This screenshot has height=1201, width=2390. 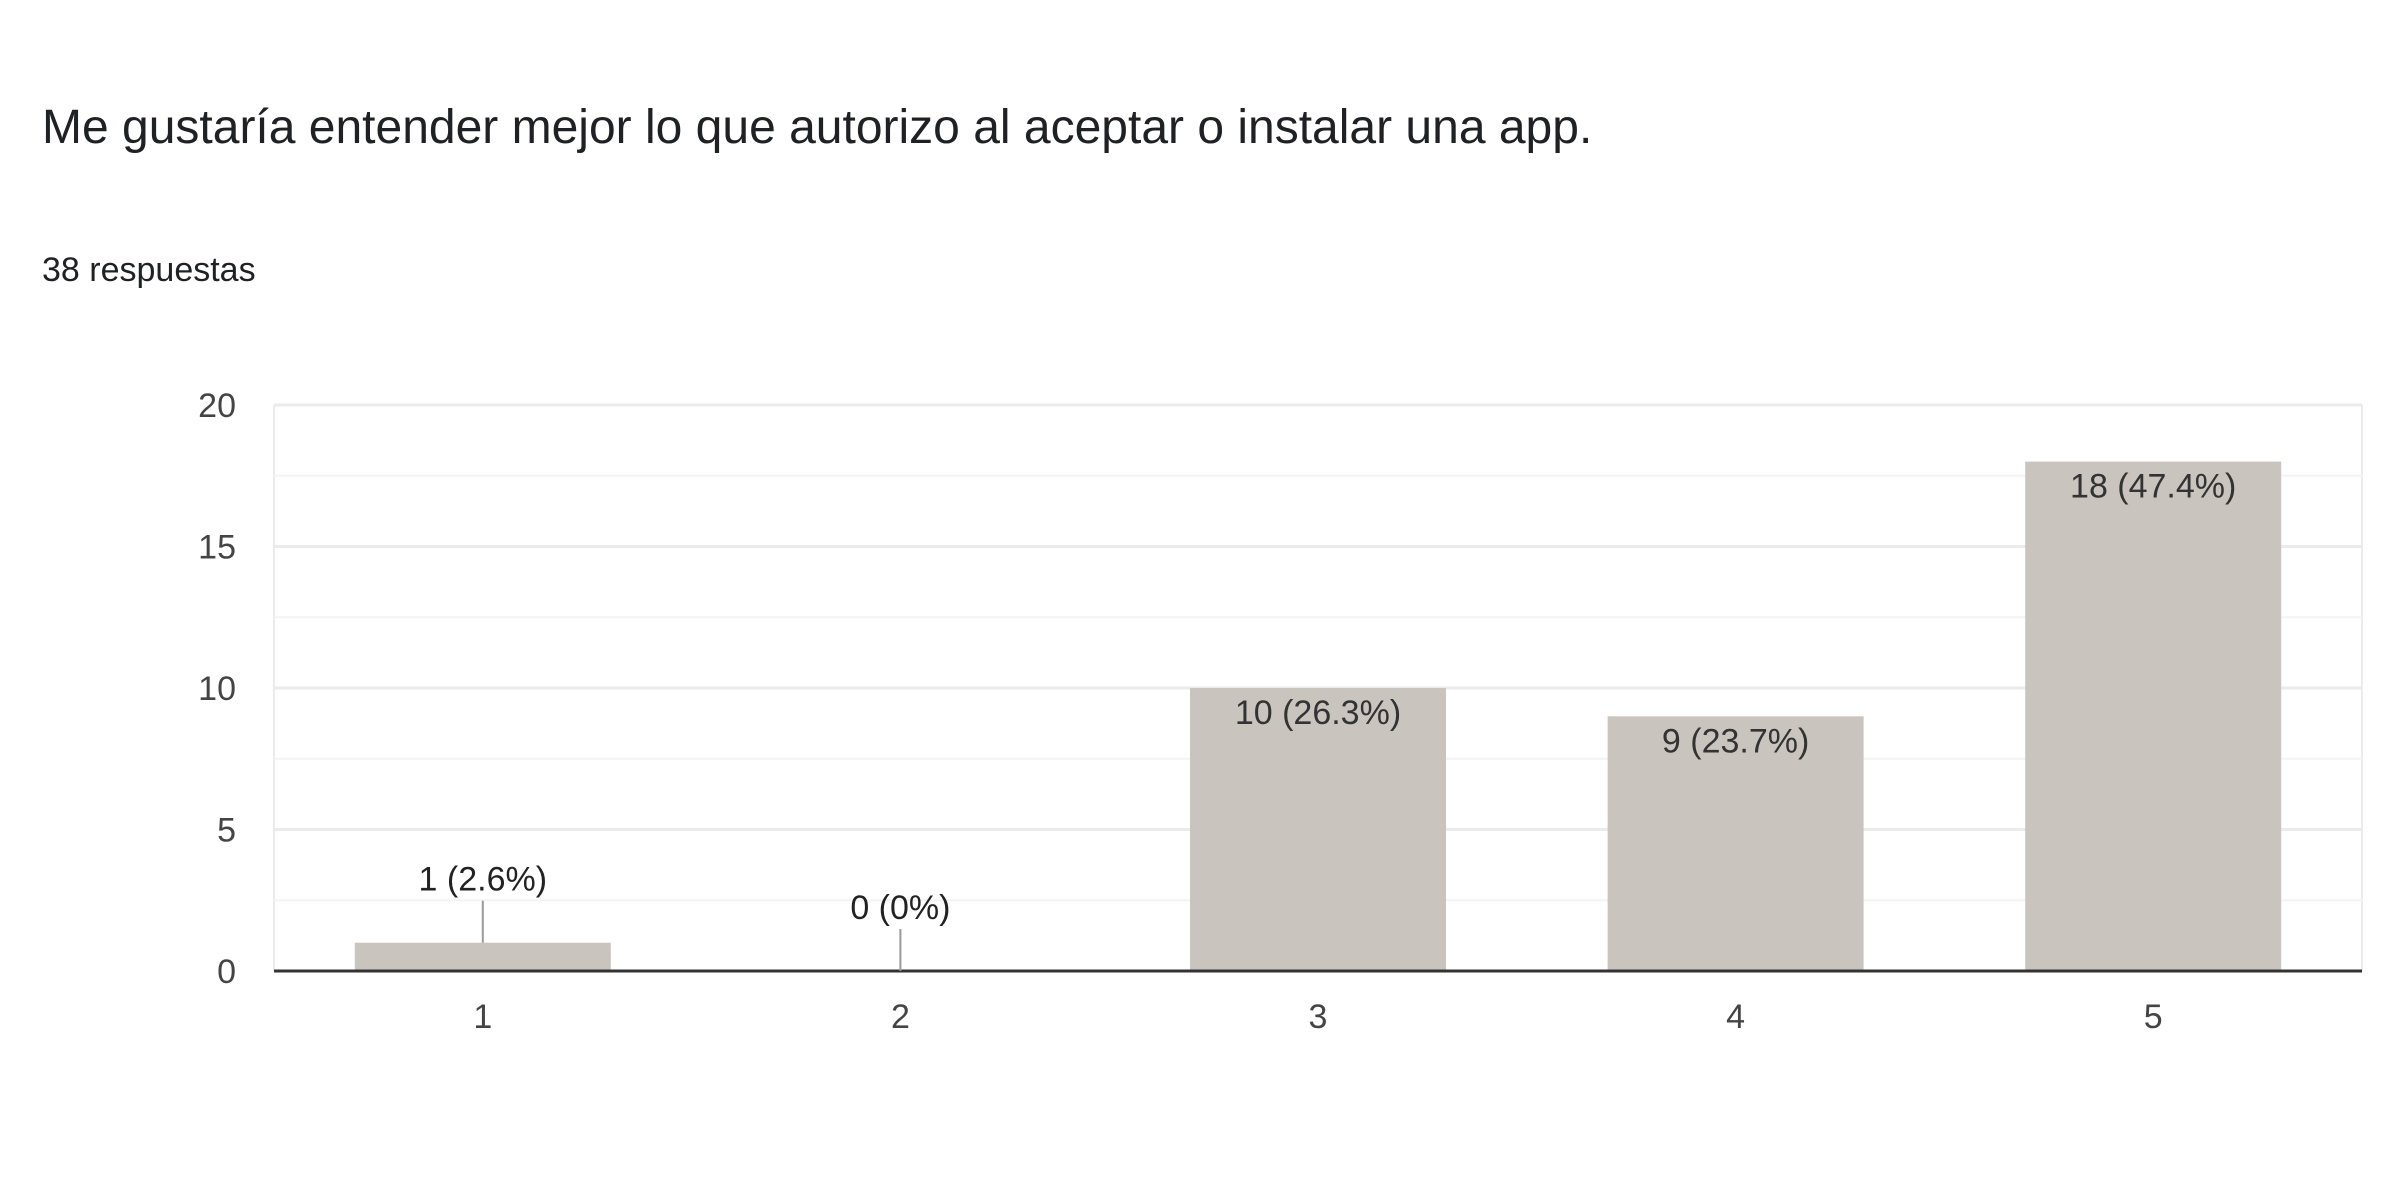 I want to click on x-tick-label: 2, so click(x=900, y=1017).